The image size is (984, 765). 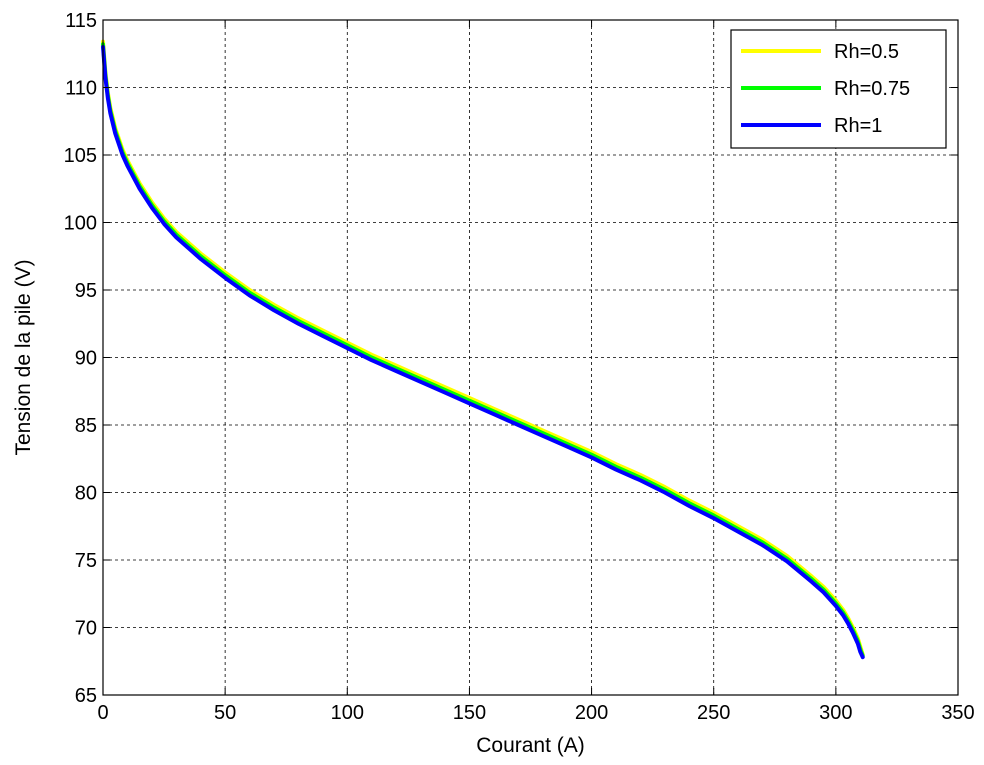 What do you see at coordinates (86, 696) in the screenshot?
I see `y-tick-label: 65` at bounding box center [86, 696].